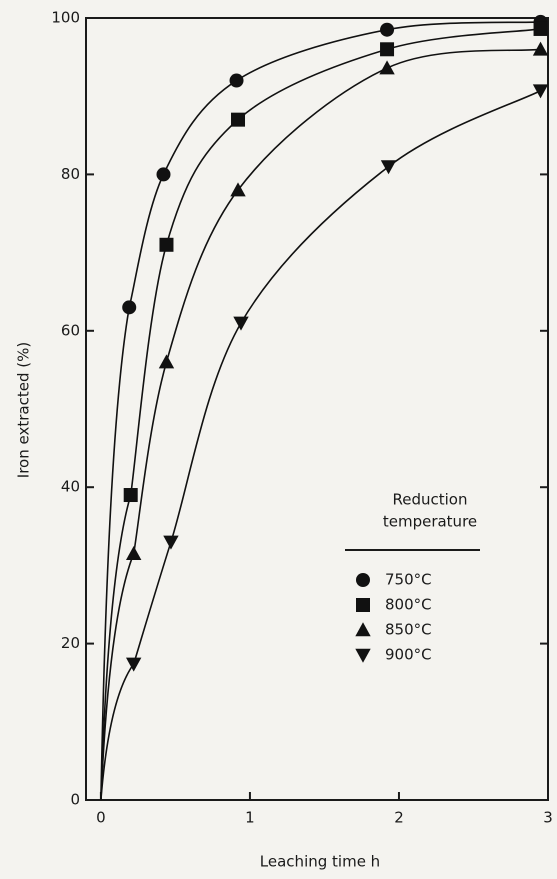 The width and height of the screenshot is (557, 879). I want to click on x-axis-label: Leaching time h, so click(320, 862).